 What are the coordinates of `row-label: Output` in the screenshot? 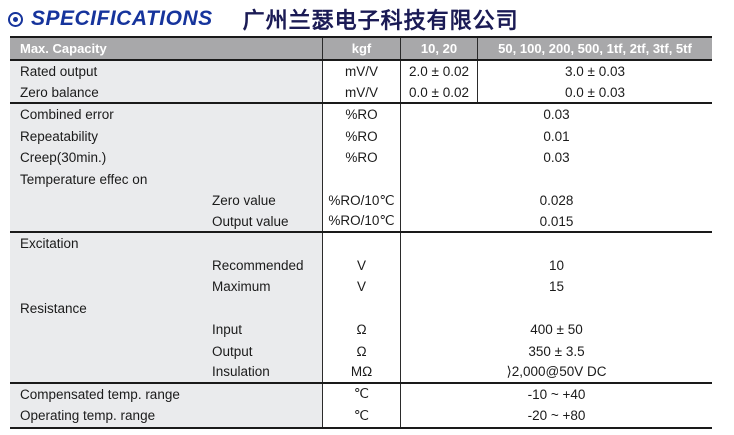 It's located at (166, 351).